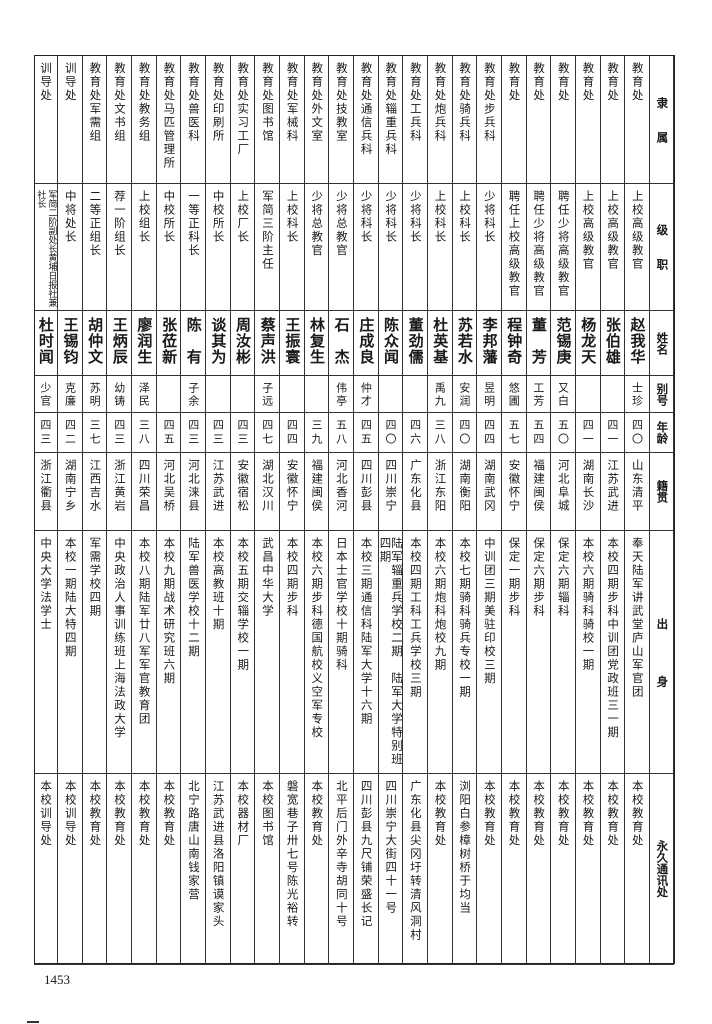 The height and width of the screenshot is (1024, 712). I want to click on cell-address-text: 四川彭县九尺铺荣盛长记, so click(366, 854).